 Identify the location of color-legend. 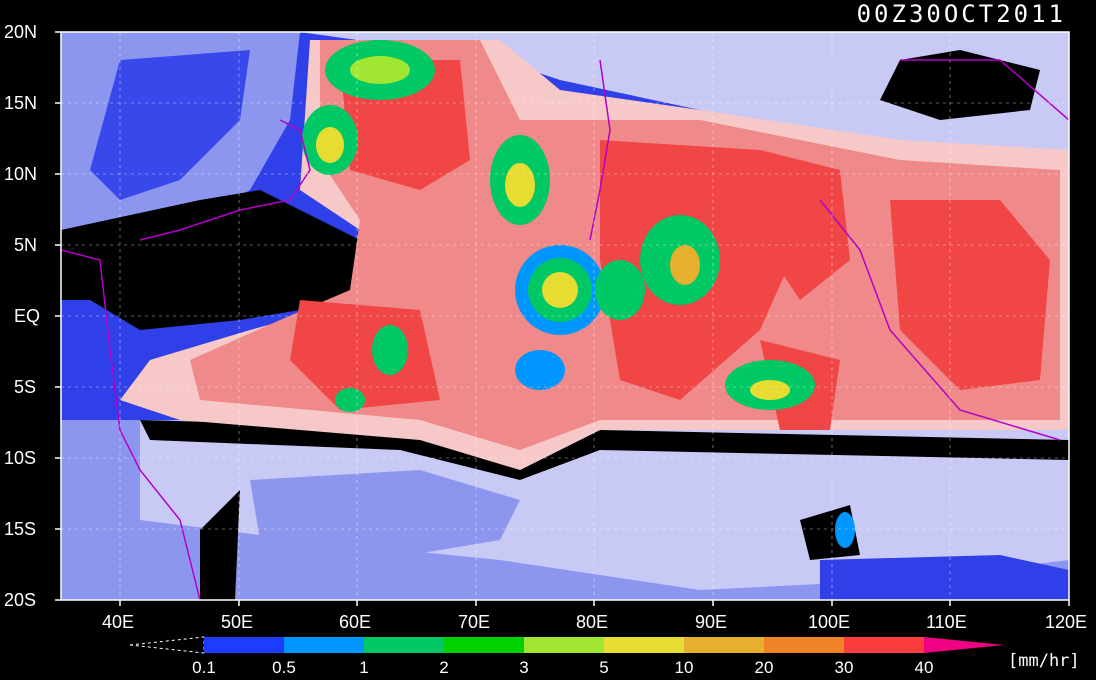
(566, 645).